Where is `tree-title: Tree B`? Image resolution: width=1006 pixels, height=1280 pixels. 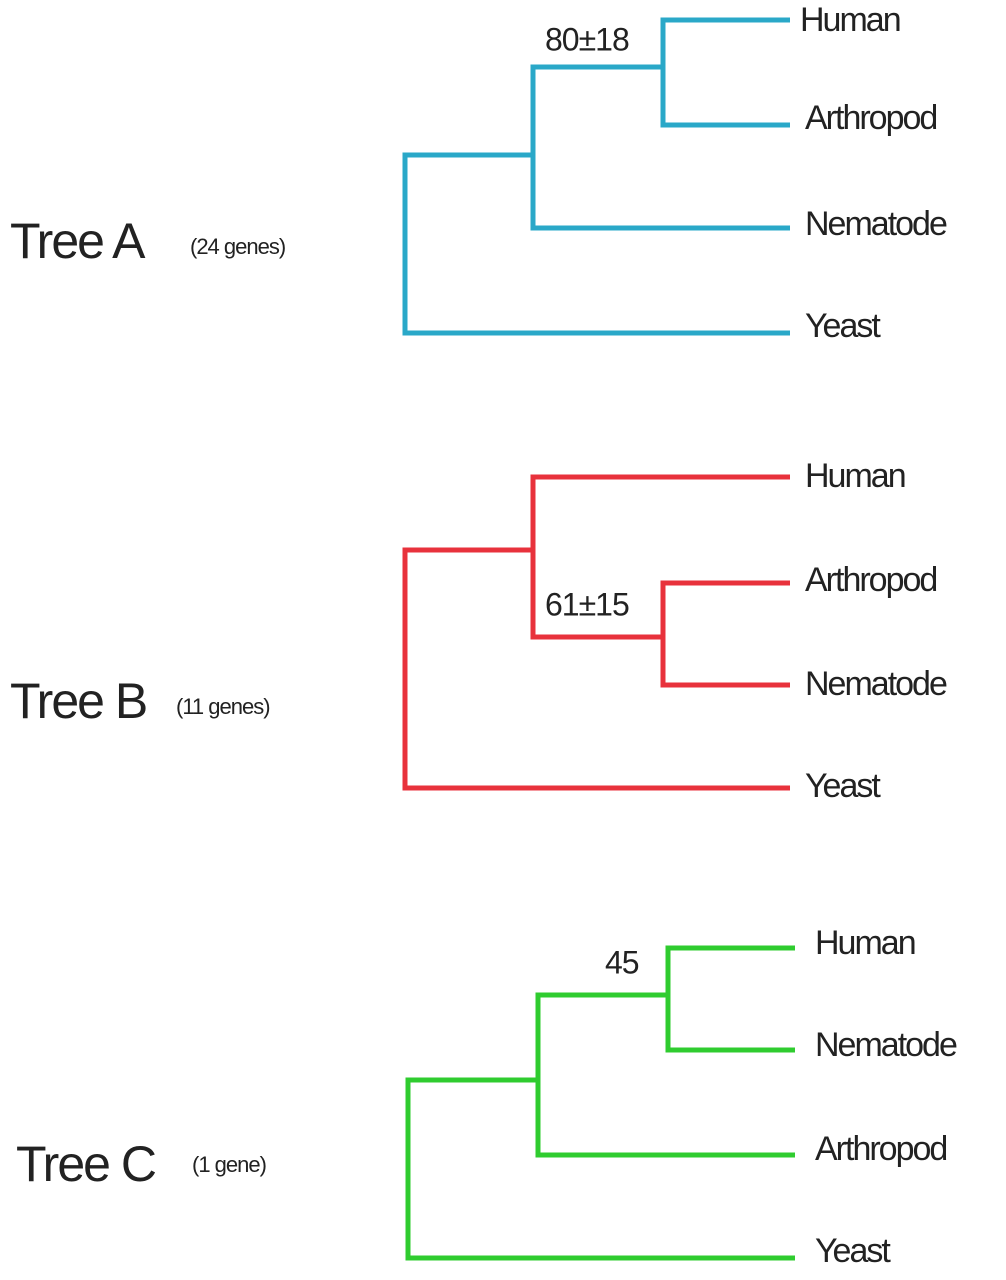 tree-title: Tree B is located at coordinates (78, 701).